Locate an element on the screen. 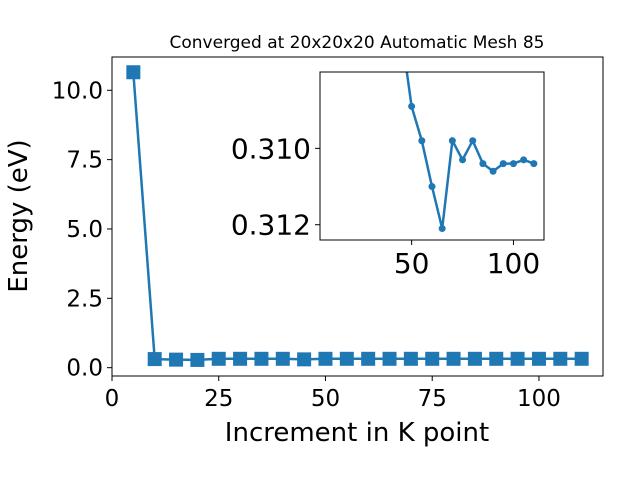 This screenshot has width=640, height=480. inset-background is located at coordinates (432, 156).